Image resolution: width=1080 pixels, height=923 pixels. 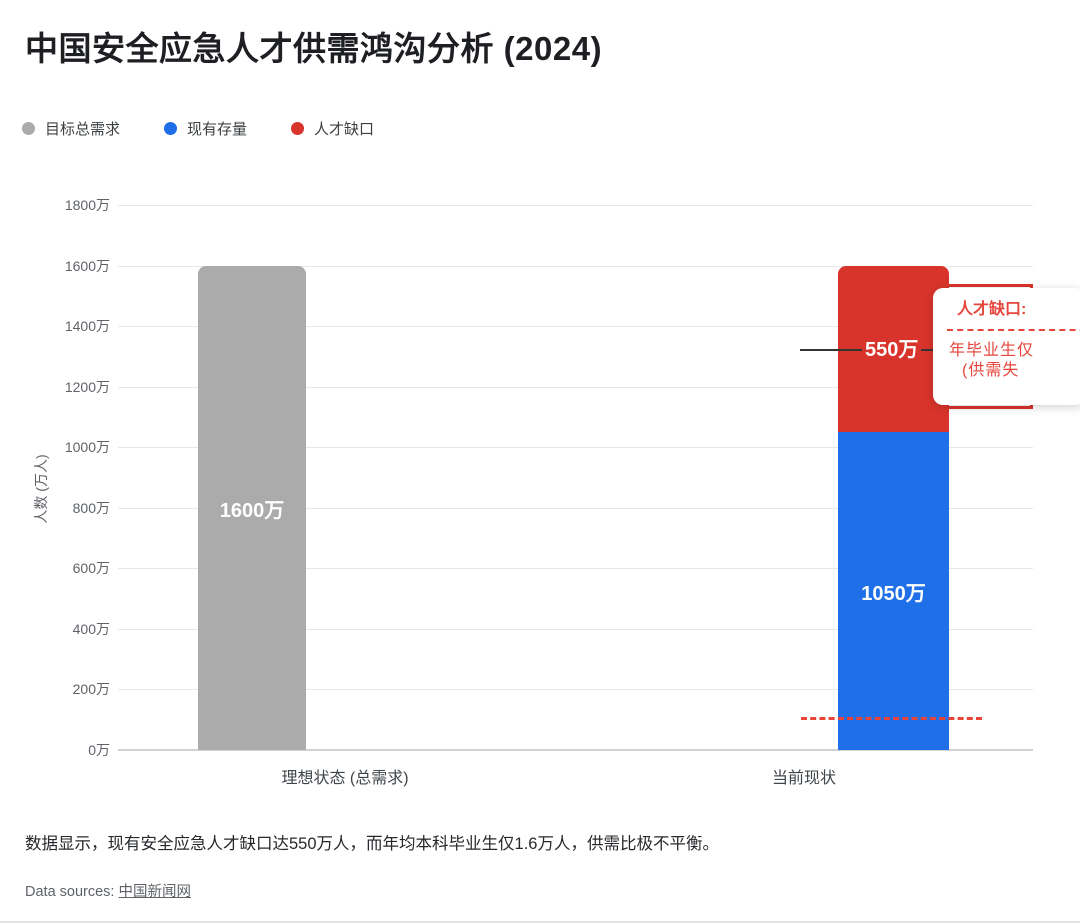 What do you see at coordinates (892, 350) in the screenshot?
I see `gap-value-label: 550万` at bounding box center [892, 350].